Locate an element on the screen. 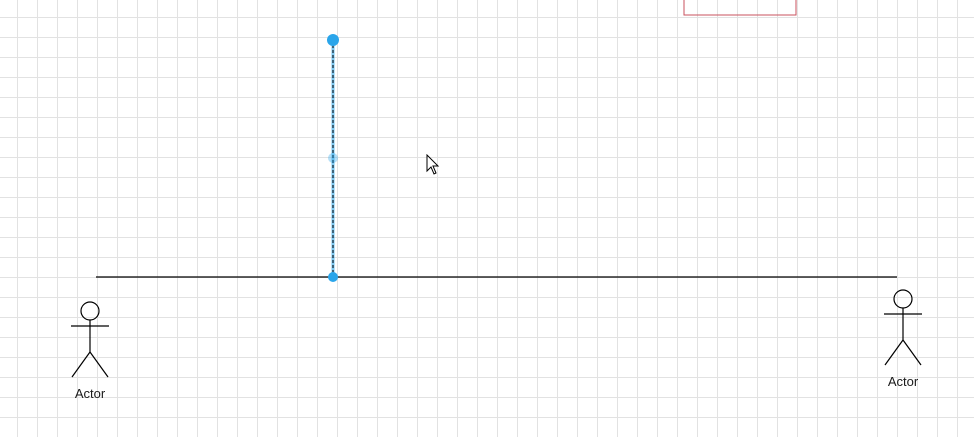  edge-end-handle is located at coordinates (333, 277).